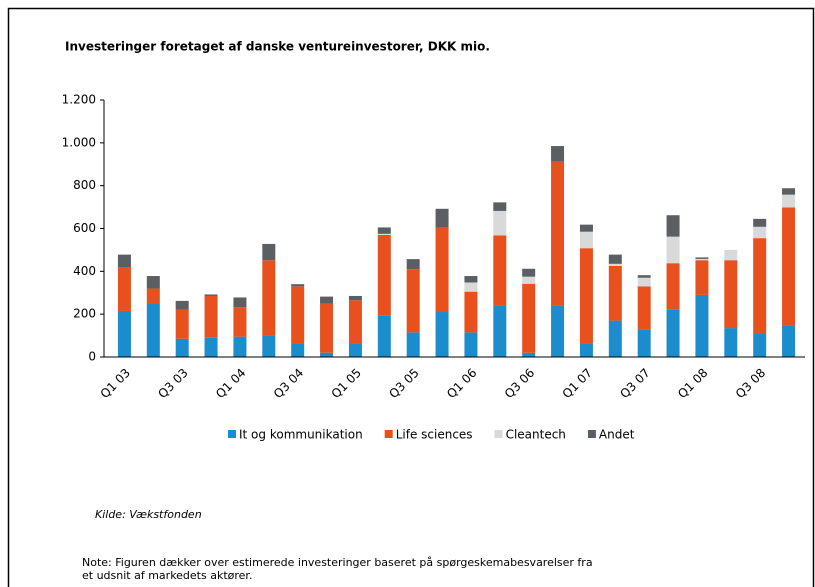  I want to click on note-line: et udsnit af markedets aktører., so click(167, 575).